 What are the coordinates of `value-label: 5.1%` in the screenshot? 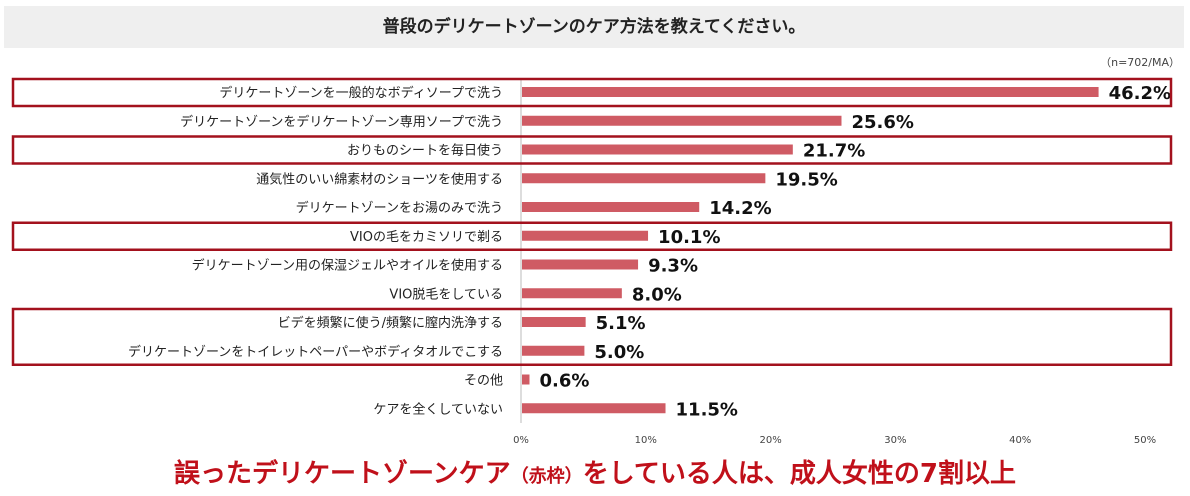 It's located at (621, 323).